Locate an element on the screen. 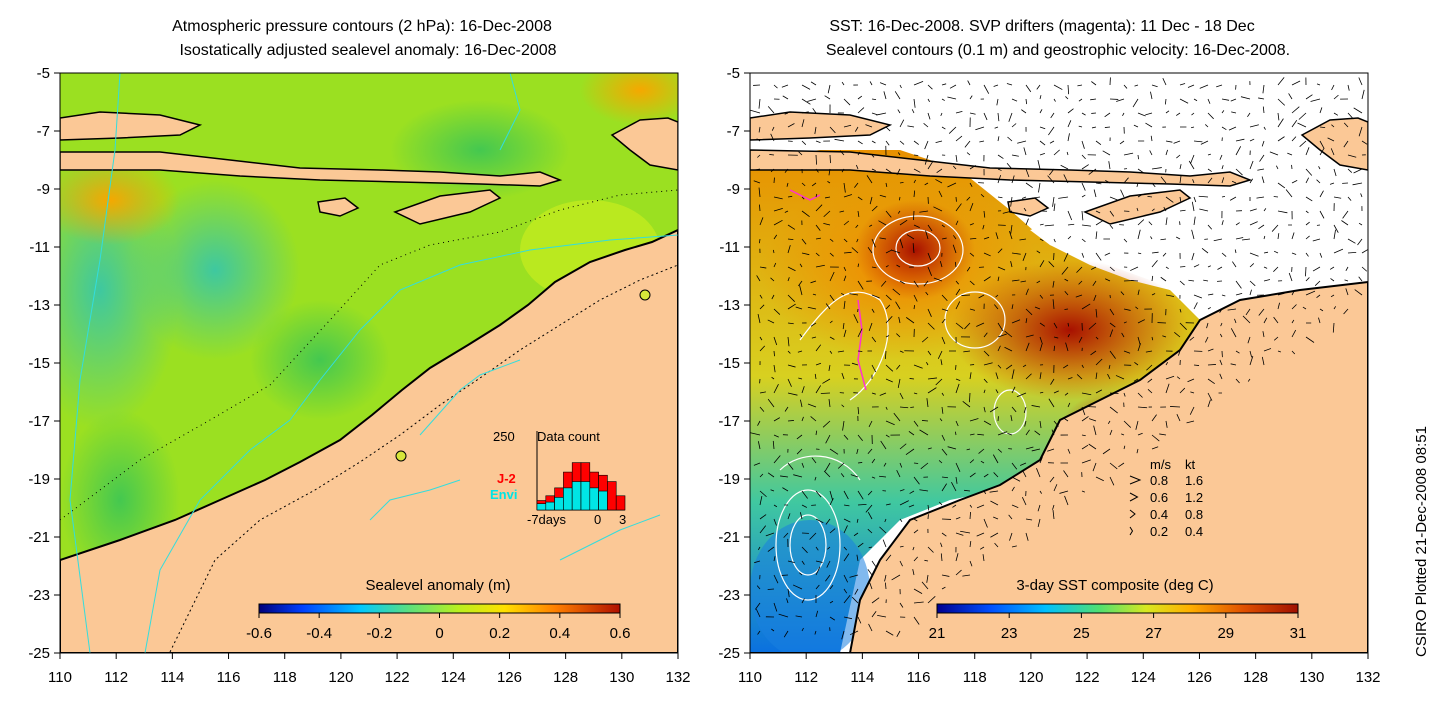 The width and height of the screenshot is (1440, 720). left-xtick-label: 130 is located at coordinates (621, 677).